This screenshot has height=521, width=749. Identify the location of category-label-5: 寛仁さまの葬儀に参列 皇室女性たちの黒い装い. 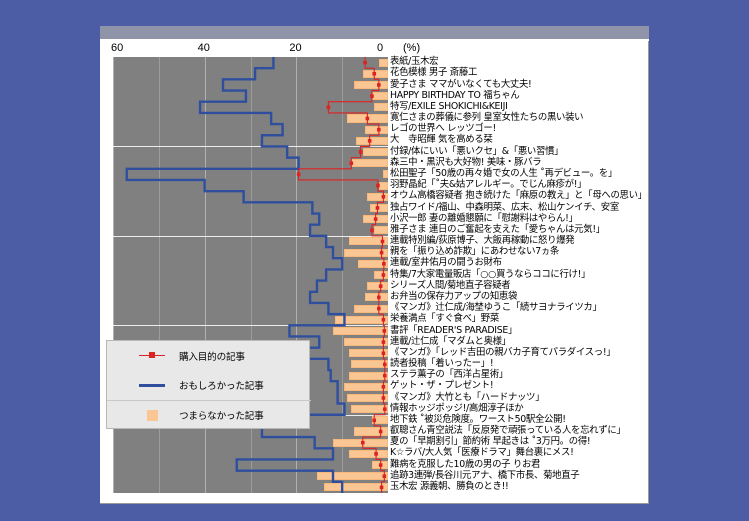
(487, 118).